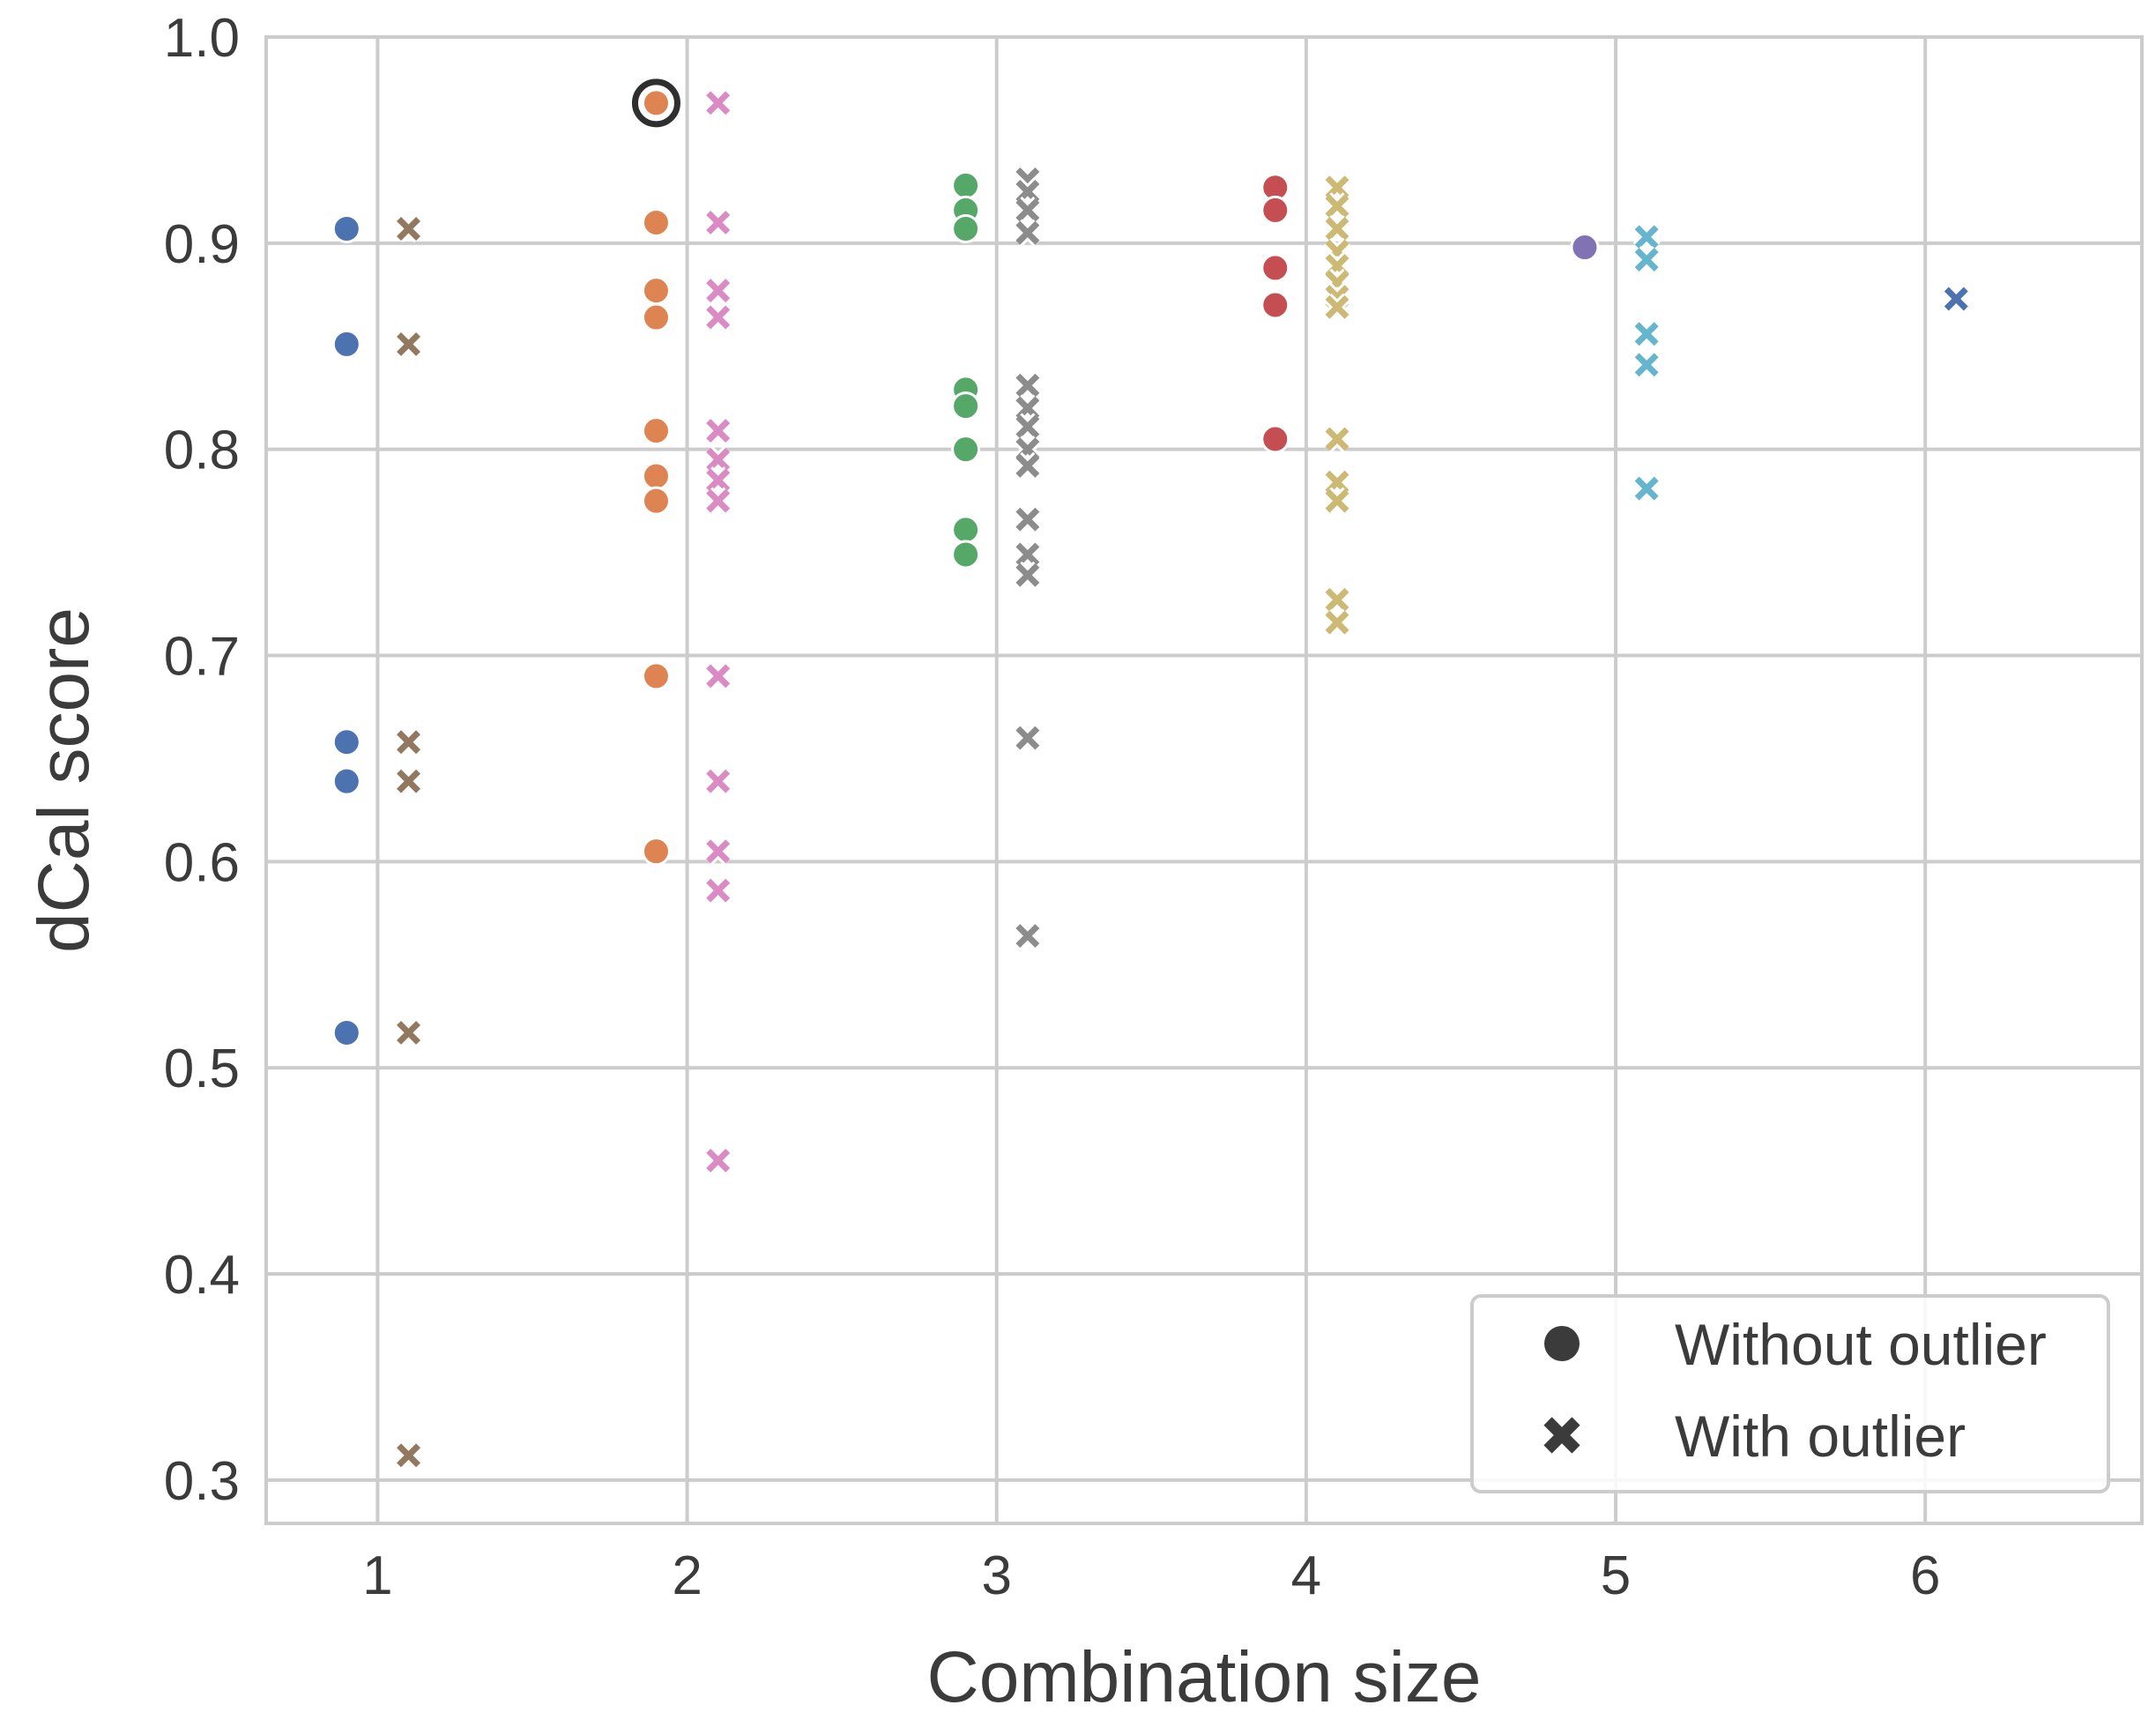  Describe the element at coordinates (1925, 1575) in the screenshot. I see `x-tick-label: 6` at that location.